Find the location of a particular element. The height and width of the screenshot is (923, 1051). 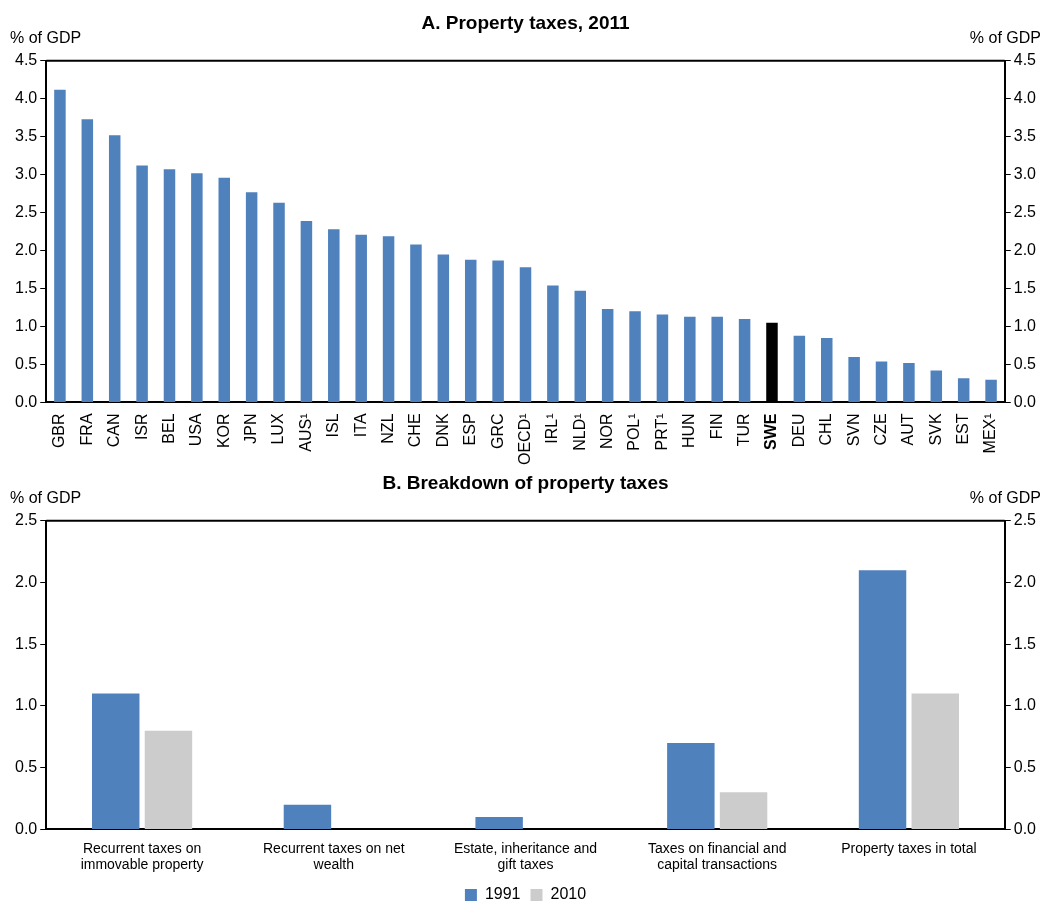

x-tick-label: FIN is located at coordinates (716, 426).